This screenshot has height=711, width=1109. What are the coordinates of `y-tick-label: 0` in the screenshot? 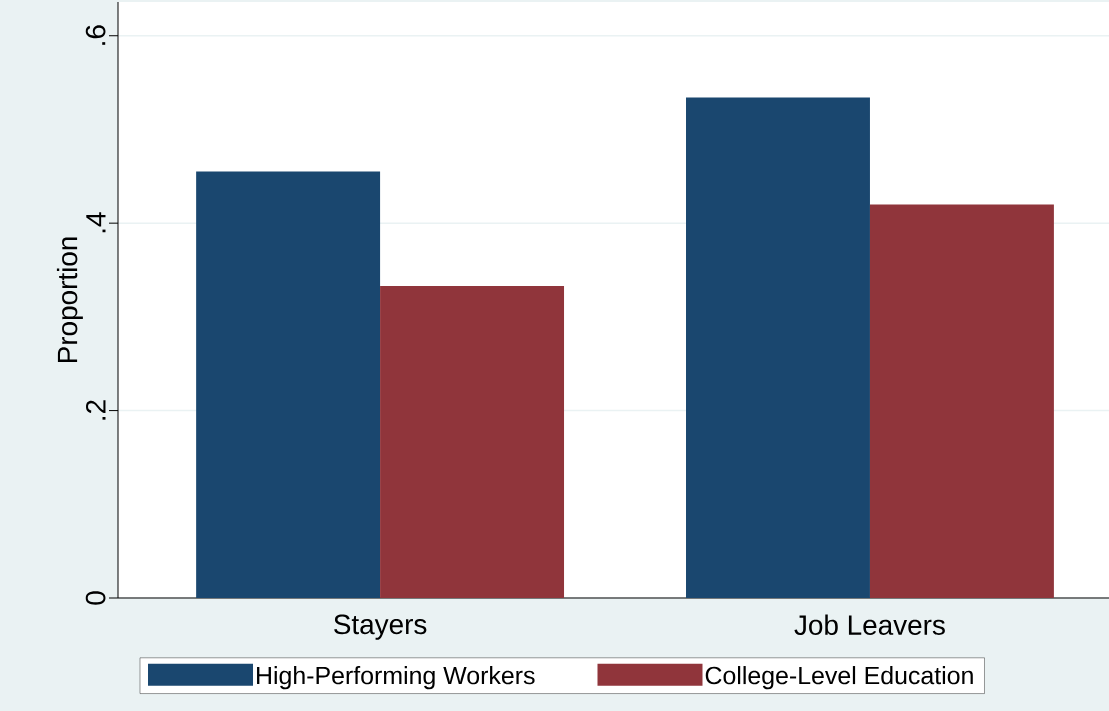 It's located at (95, 598).